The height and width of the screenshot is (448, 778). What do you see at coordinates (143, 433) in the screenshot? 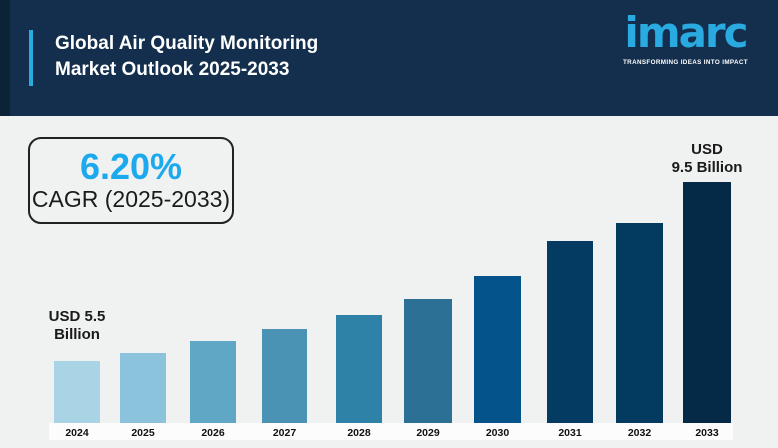
I see `x-tick-label-2025: 2025` at bounding box center [143, 433].